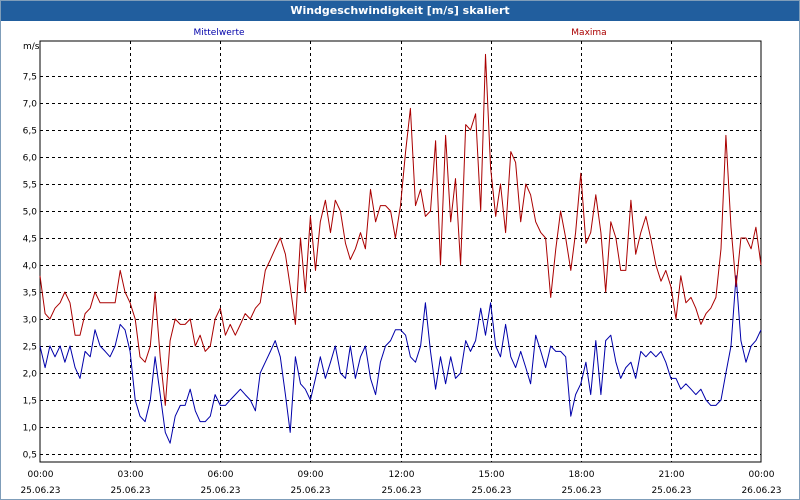 The height and width of the screenshot is (500, 800). I want to click on y-tick-label: 7,0, so click(30, 105).